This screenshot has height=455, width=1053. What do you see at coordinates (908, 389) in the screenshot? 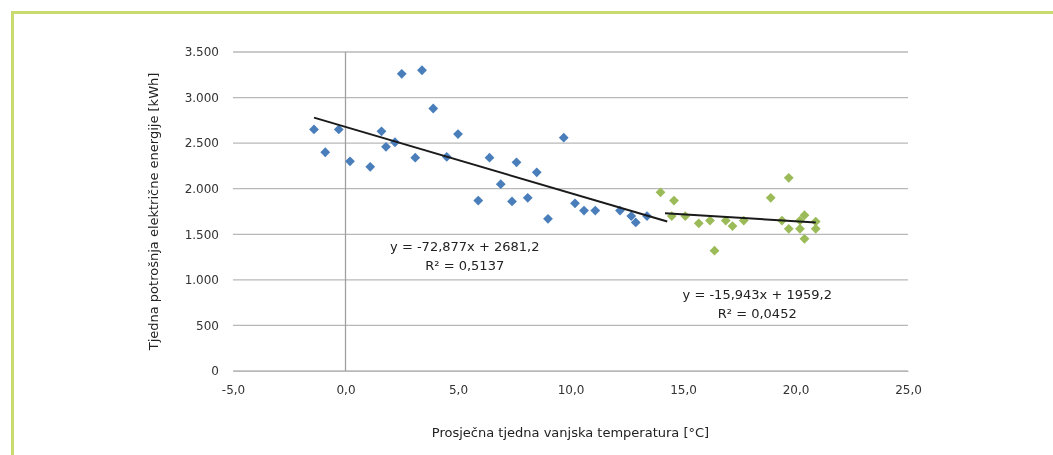
I see `x-tick-label: 25,0` at bounding box center [908, 389].